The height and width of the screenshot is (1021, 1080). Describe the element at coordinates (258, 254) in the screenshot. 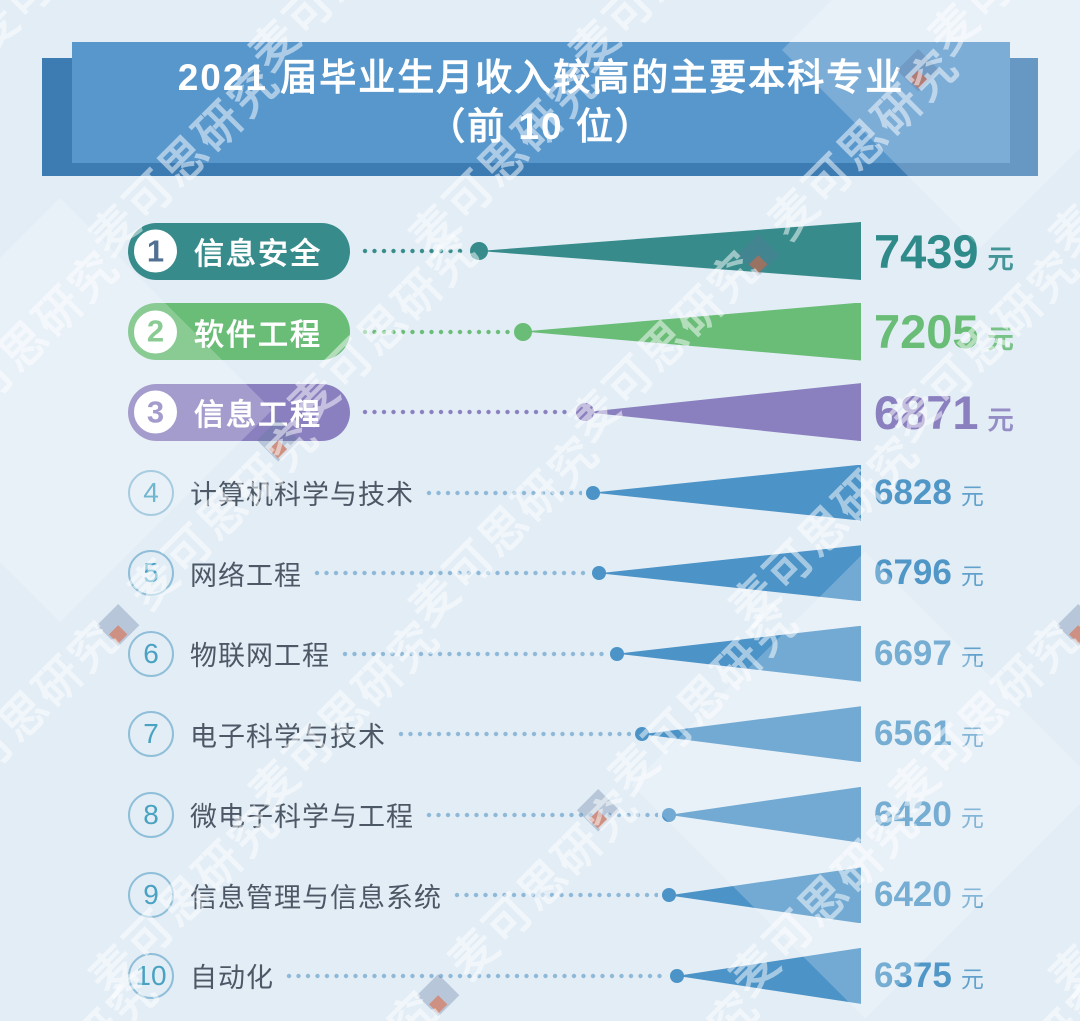

I see `major-label: 信息安全` at that location.